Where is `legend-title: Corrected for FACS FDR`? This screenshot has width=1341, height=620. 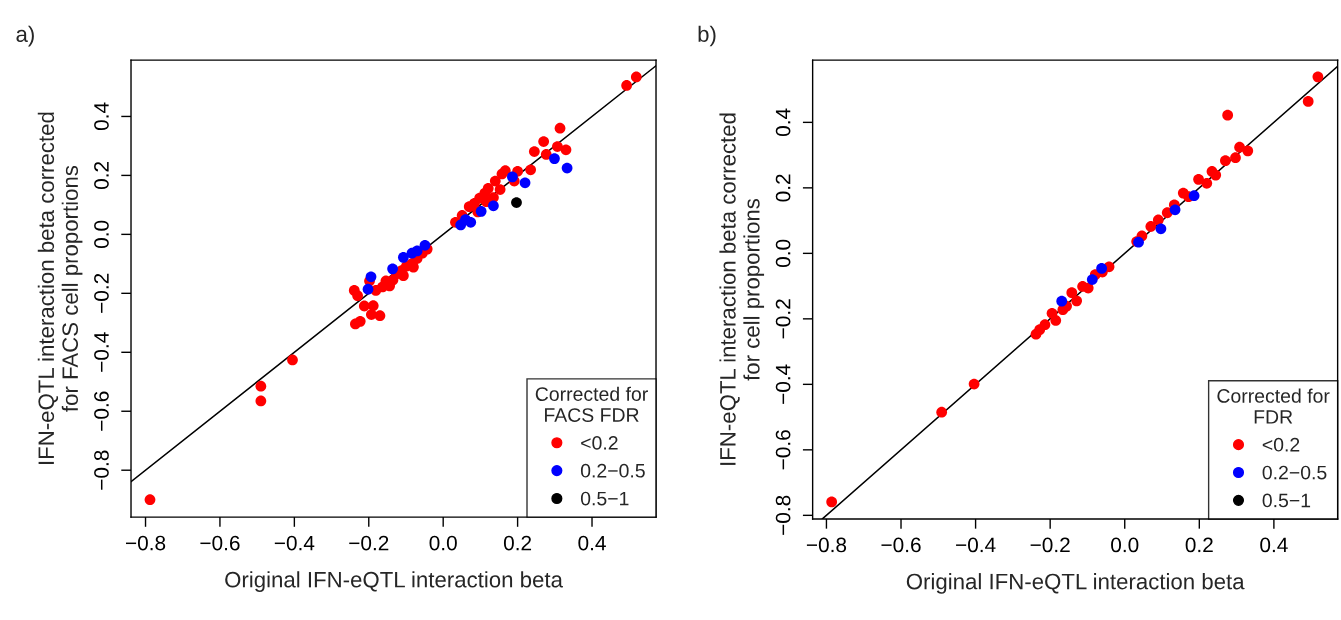 legend-title: Corrected for FACS FDR is located at coordinates (591, 404).